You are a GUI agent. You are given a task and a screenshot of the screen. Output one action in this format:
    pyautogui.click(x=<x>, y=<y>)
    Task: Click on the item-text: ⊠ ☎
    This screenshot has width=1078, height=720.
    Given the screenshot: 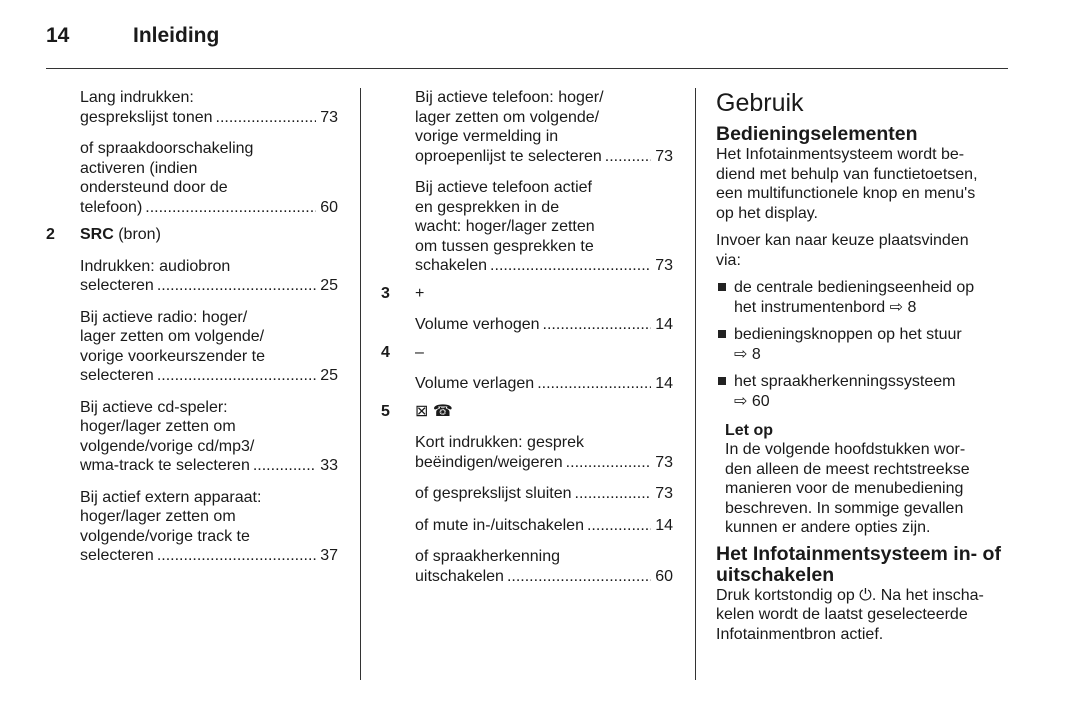 What is the action you would take?
    pyautogui.click(x=434, y=411)
    